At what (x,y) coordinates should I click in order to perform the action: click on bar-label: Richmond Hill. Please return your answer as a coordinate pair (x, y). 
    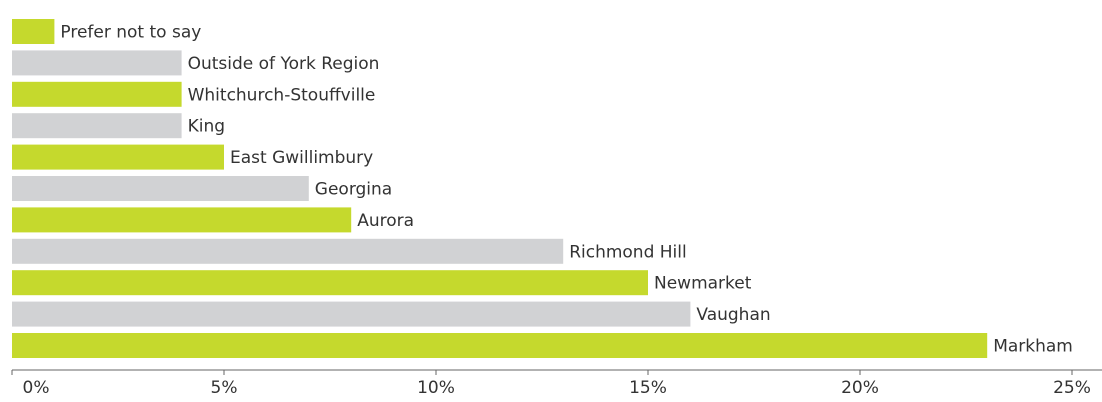
    Looking at the image, I should click on (628, 252).